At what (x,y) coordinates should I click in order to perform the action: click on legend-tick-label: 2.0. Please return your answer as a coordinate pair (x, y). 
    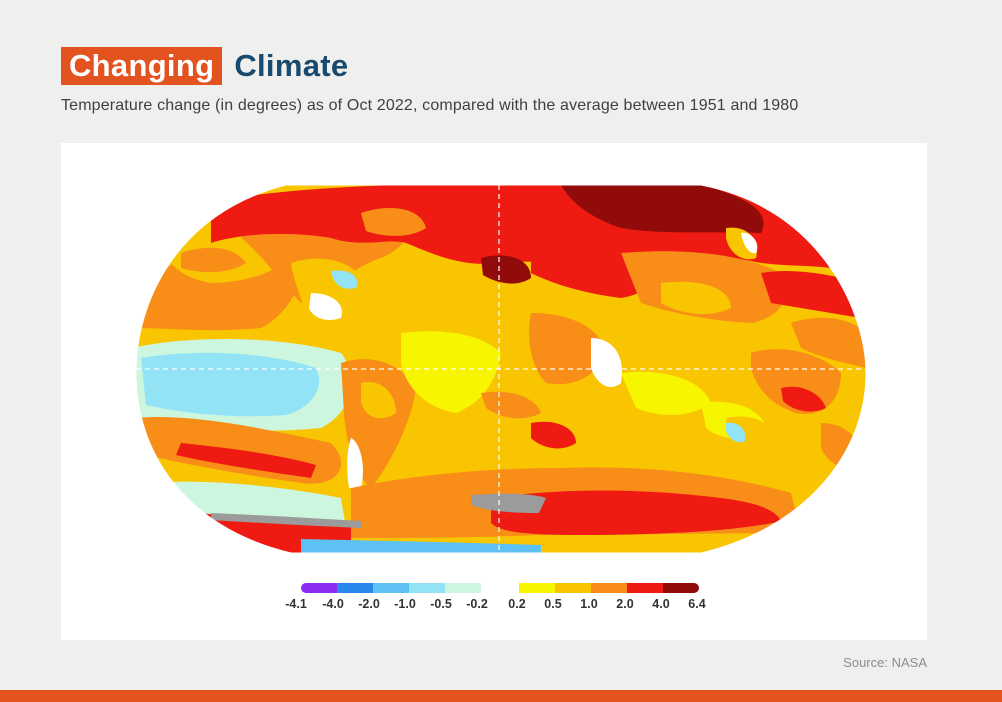
    Looking at the image, I should click on (625, 604).